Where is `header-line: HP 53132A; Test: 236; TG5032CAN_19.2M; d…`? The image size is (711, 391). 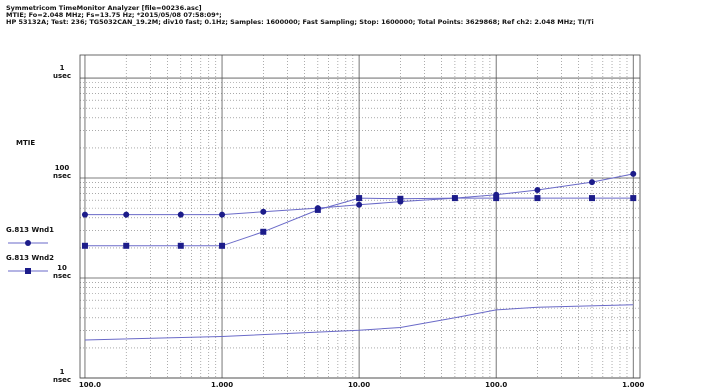
header-line: HP 53132A; Test: 236; TG5032CAN_19.2M; d… is located at coordinates (300, 22).